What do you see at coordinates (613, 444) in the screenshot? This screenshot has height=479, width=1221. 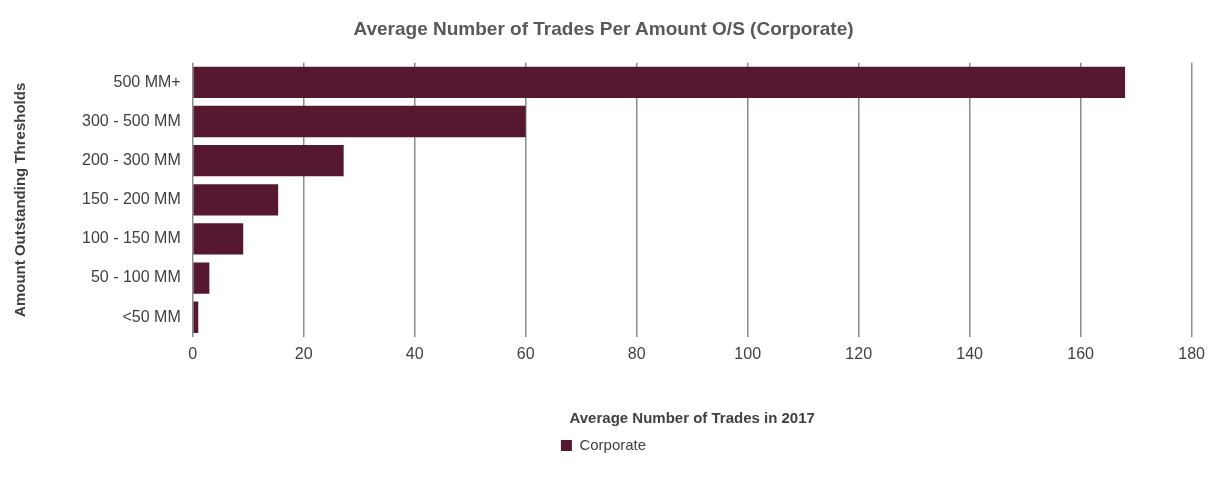 I see `legend-label: Corporate` at bounding box center [613, 444].